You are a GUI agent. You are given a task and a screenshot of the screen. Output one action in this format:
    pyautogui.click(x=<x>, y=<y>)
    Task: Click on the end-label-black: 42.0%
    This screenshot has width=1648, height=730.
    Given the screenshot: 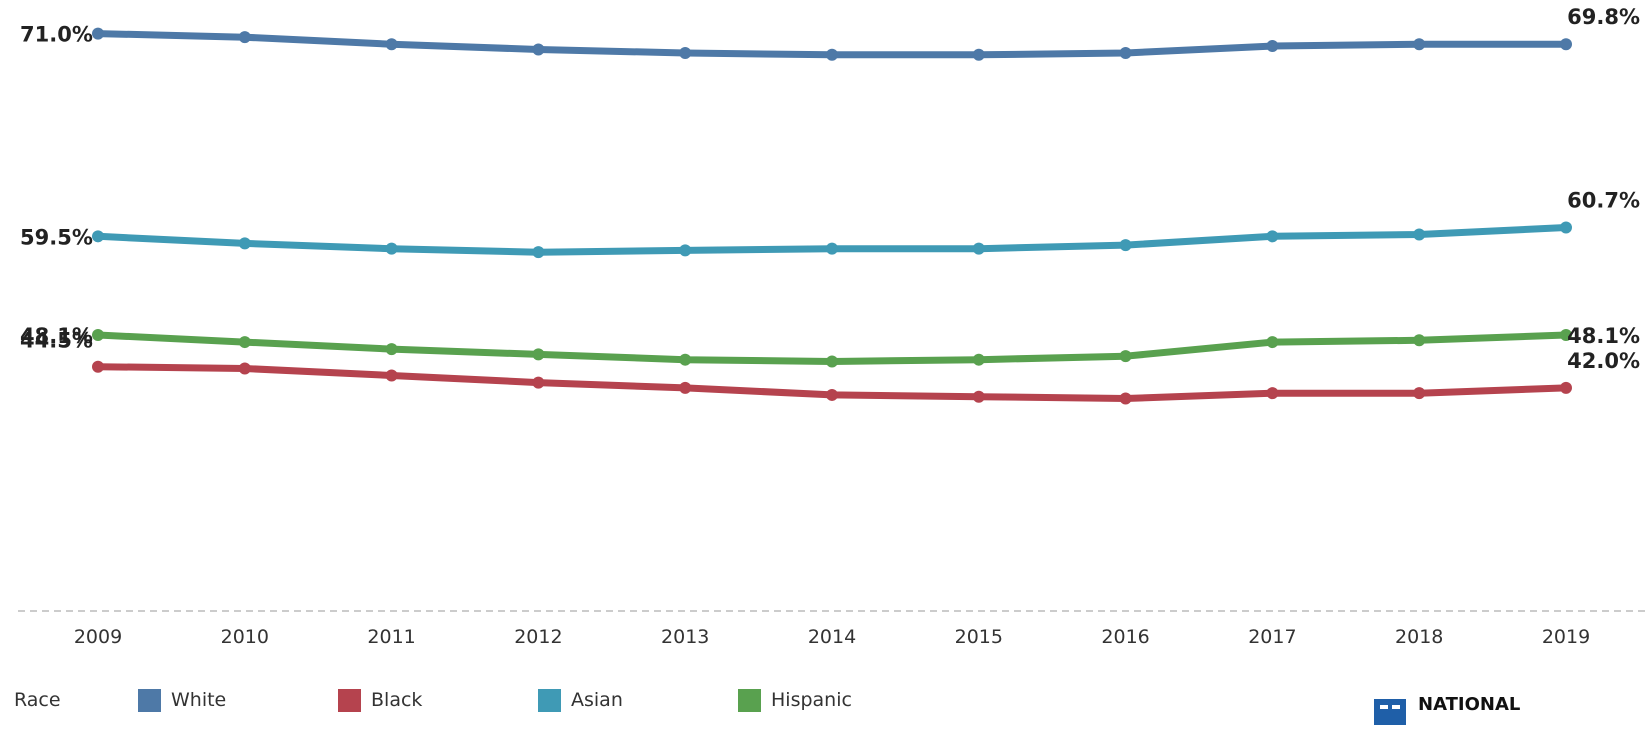 What is the action you would take?
    pyautogui.click(x=1603, y=361)
    